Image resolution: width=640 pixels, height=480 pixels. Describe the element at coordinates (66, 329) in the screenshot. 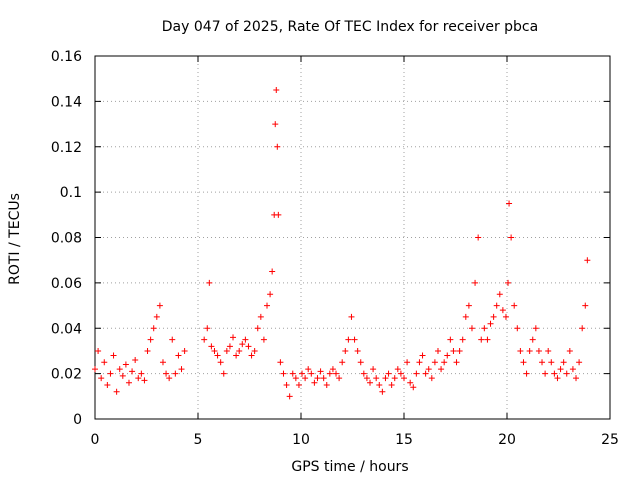

I see `y-tick-label: 0.04` at that location.